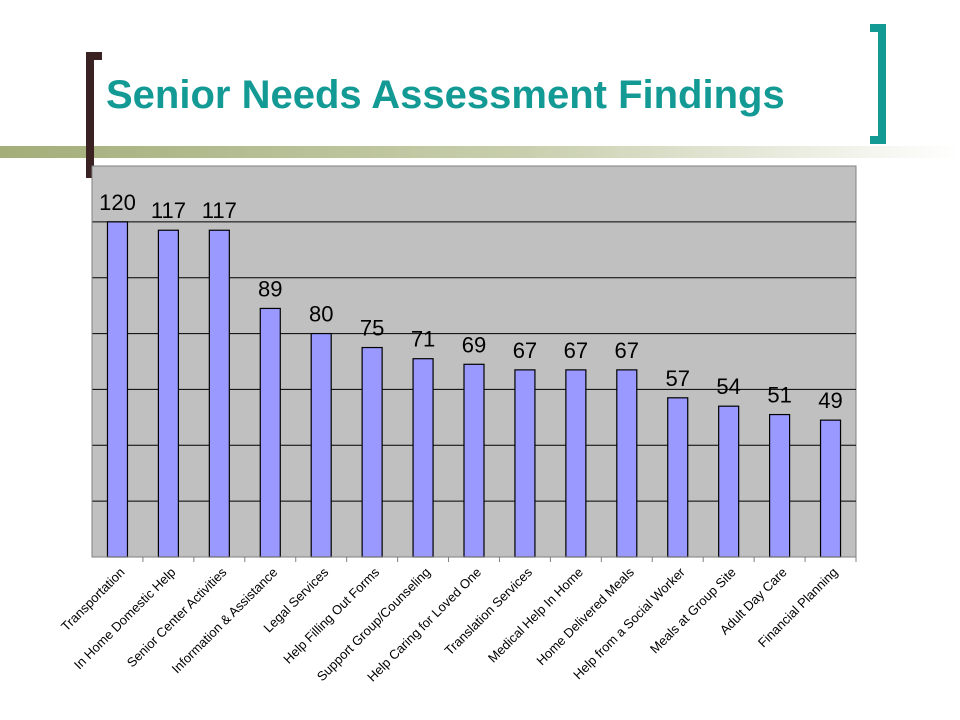 The width and height of the screenshot is (960, 720). What do you see at coordinates (480, 152) in the screenshot?
I see `title-underline-rule` at bounding box center [480, 152].